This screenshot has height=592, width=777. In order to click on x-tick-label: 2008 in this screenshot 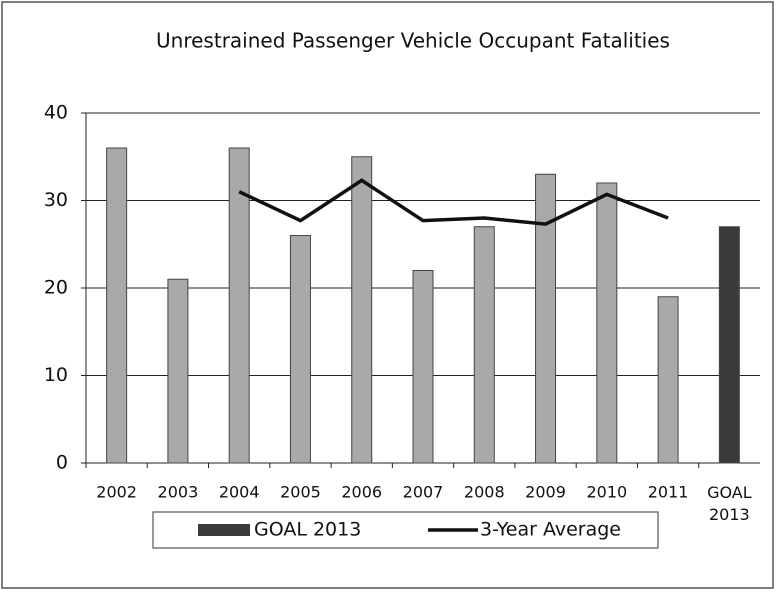, I will do `click(484, 492)`.